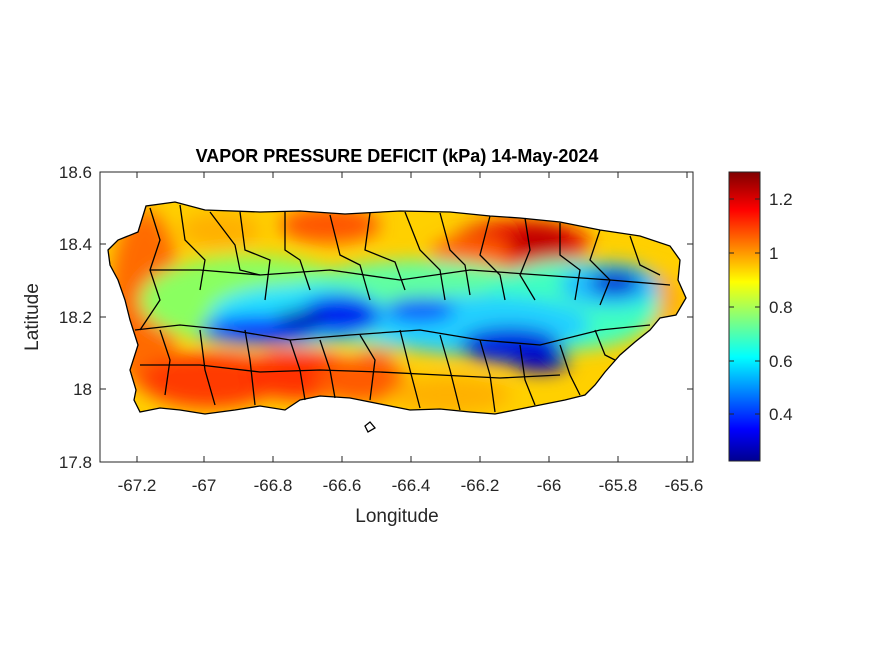 The height and width of the screenshot is (656, 875). Describe the element at coordinates (75, 462) in the screenshot. I see `y-tick-label: 17.8` at that location.